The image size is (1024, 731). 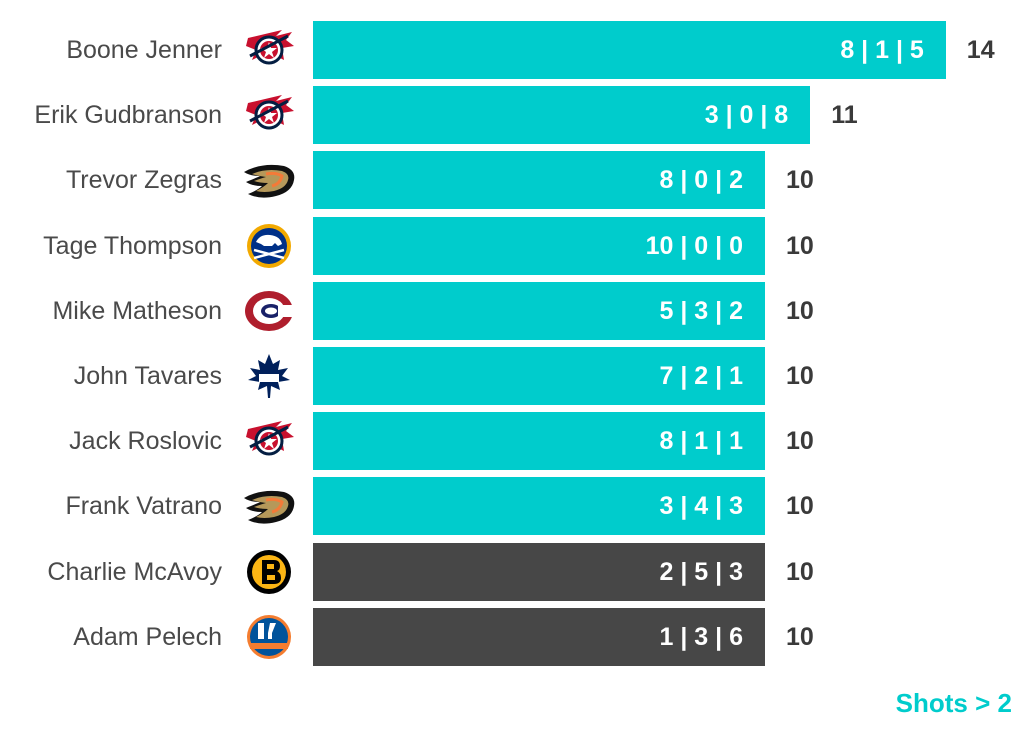 What do you see at coordinates (844, 115) in the screenshot?
I see `bar-total-label: 11` at bounding box center [844, 115].